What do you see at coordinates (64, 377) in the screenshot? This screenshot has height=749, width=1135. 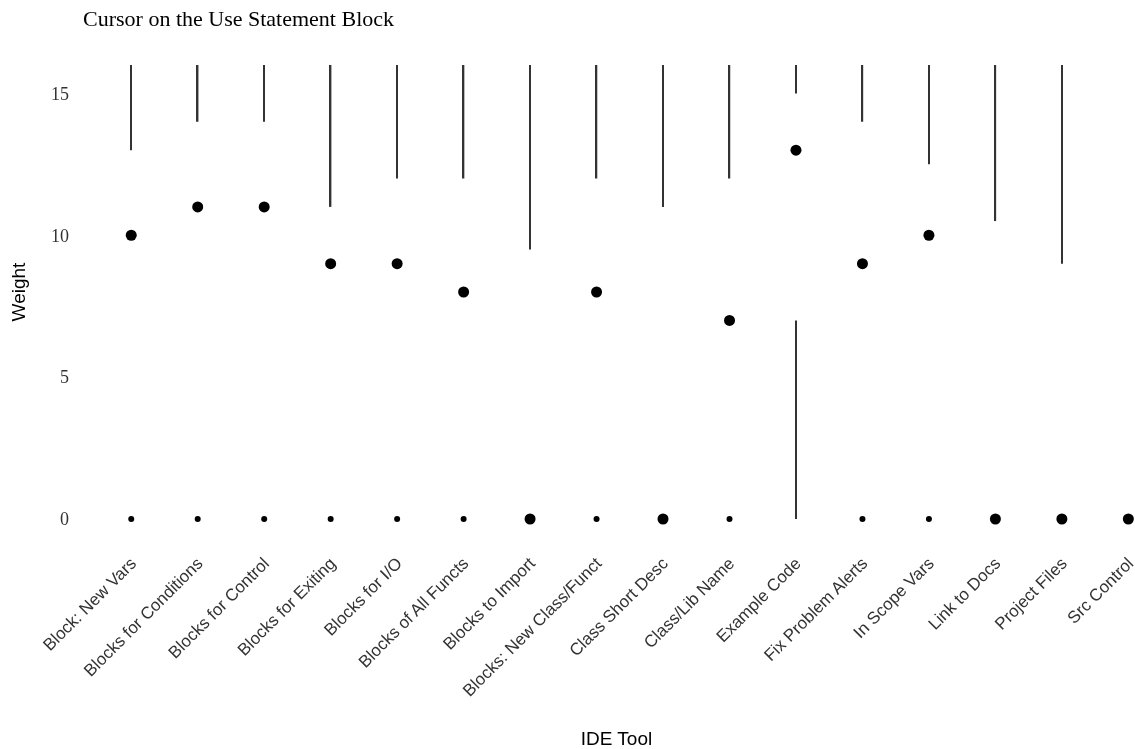 I see `y-tick-label: 5` at bounding box center [64, 377].